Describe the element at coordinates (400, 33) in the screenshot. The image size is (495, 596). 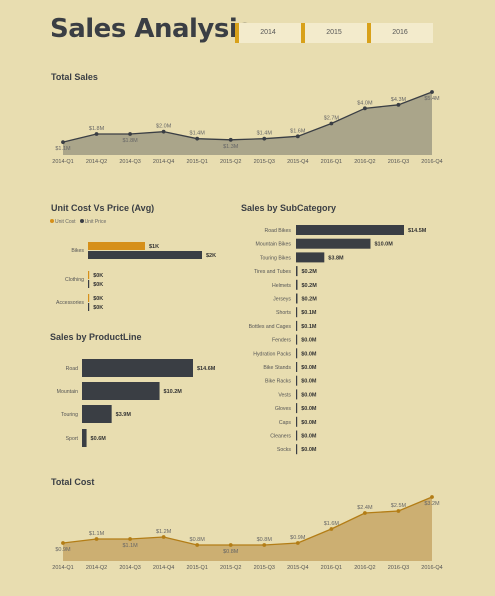
I see `slicer-item-2016: 2016` at that location.